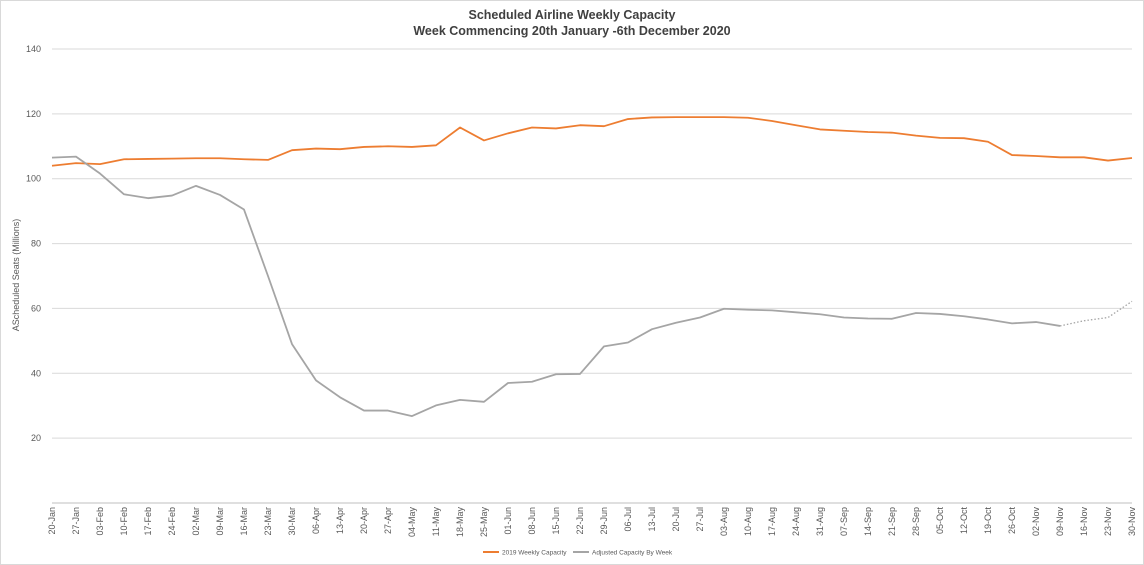 The height and width of the screenshot is (565, 1144). Describe the element at coordinates (33, 179) in the screenshot. I see `y-tick-label: 100` at that location.